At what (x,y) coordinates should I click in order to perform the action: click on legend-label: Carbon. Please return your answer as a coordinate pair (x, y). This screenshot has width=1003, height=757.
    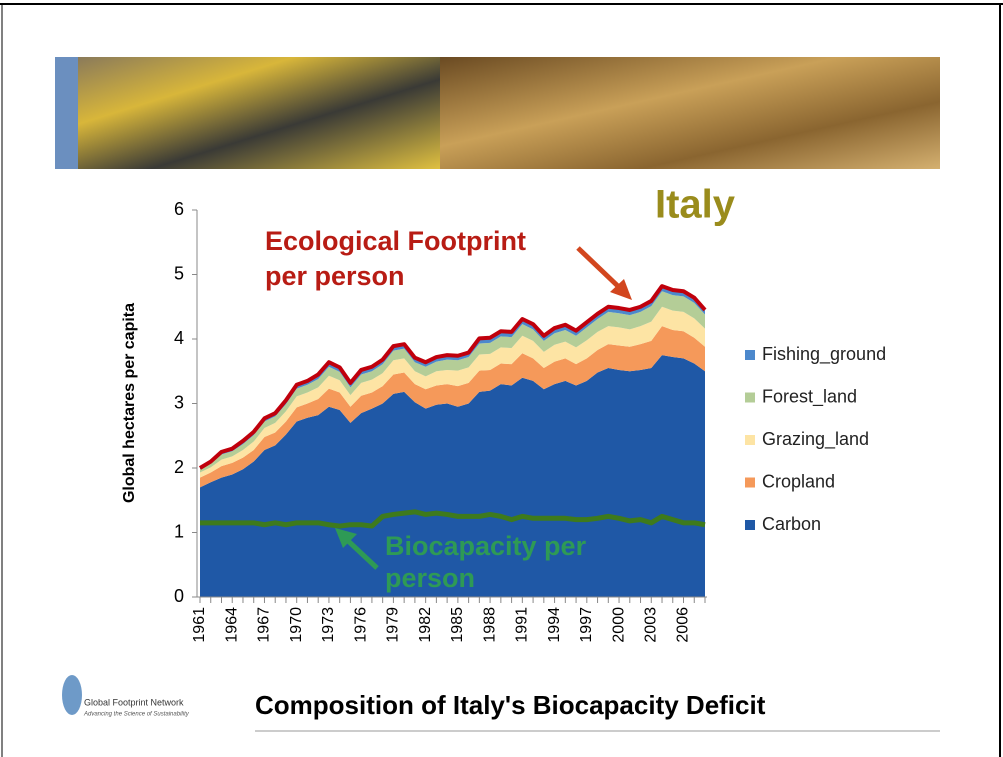
    Looking at the image, I should click on (791, 524).